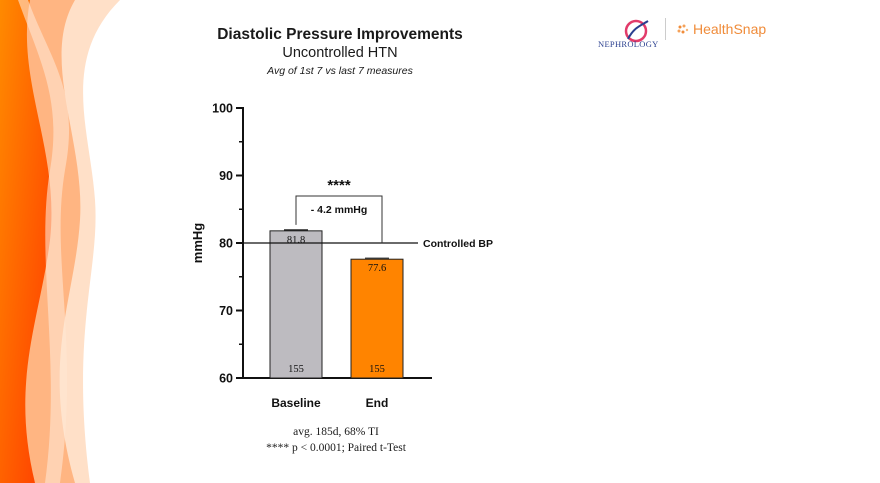 The height and width of the screenshot is (483, 880). Describe the element at coordinates (339, 219) in the screenshot. I see `significance-bracket` at that location.